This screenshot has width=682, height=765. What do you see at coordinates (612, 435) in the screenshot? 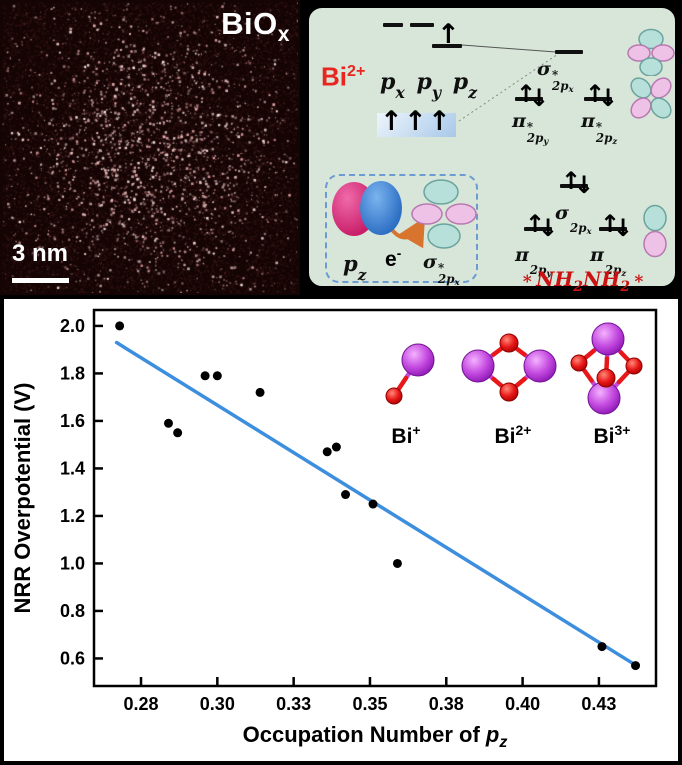
I see `molecule-label: Bi3+` at bounding box center [612, 435].